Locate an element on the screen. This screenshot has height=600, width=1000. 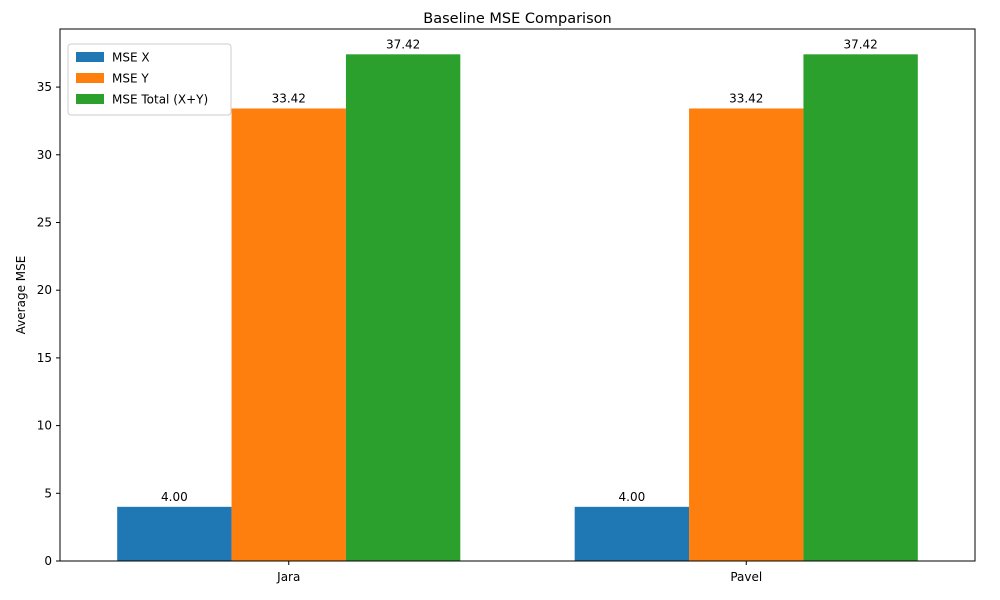
y-tick-label: 35 is located at coordinates (44, 87).